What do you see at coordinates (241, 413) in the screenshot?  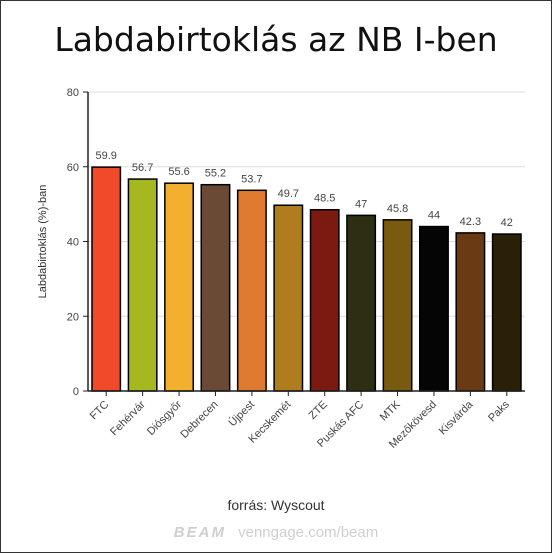 I see `x-tick-label: Újpest` at bounding box center [241, 413].